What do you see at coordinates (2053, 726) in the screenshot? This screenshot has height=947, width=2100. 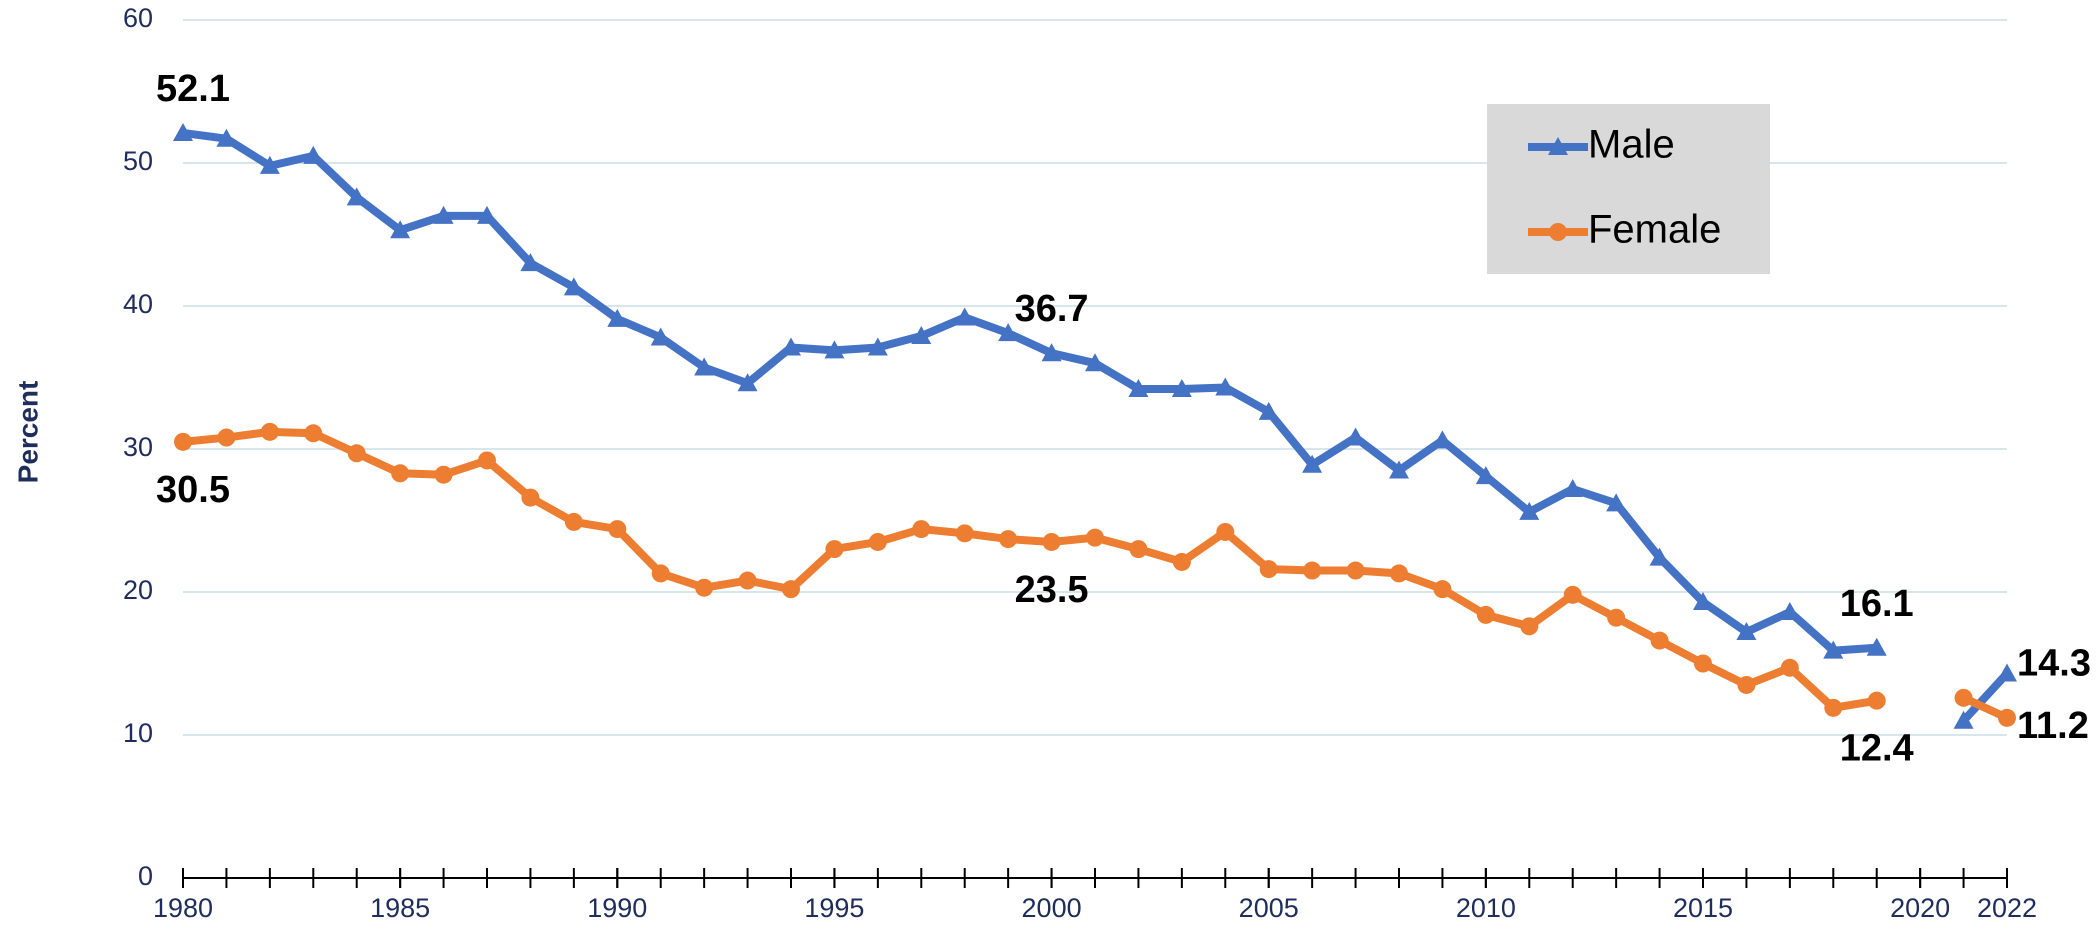 I see `data-label: 11.2` at bounding box center [2053, 726].